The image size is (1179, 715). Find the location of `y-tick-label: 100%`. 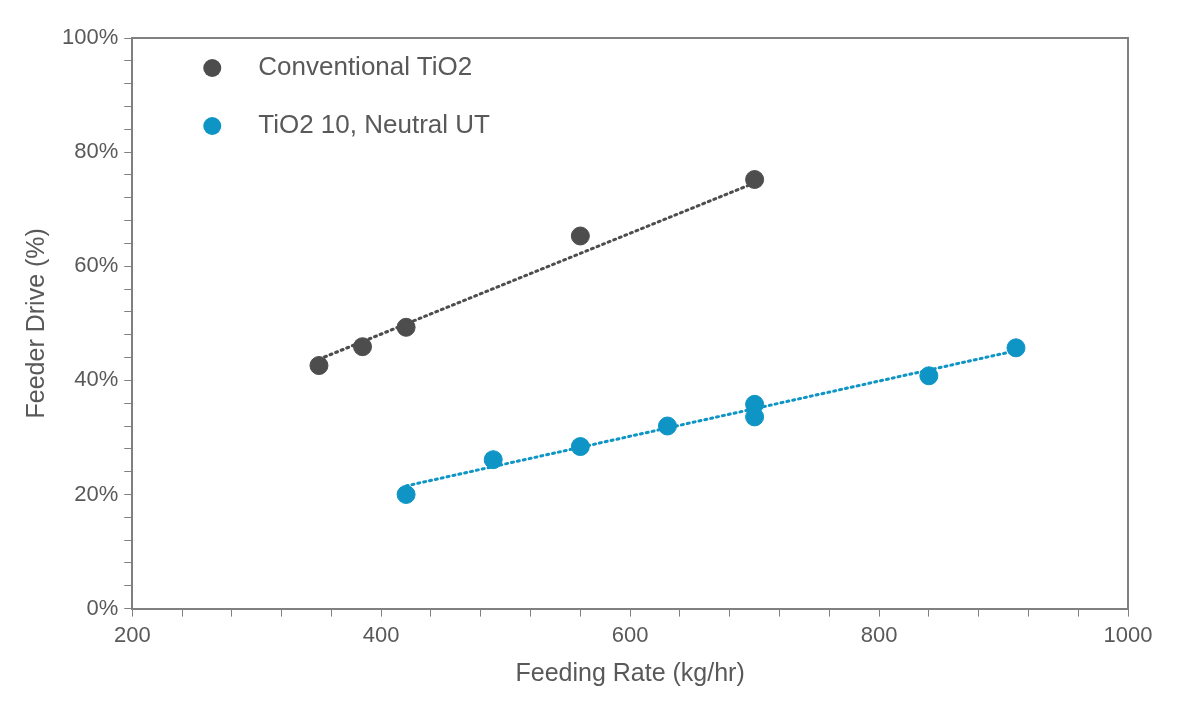

y-tick-label: 100% is located at coordinates (90, 37).